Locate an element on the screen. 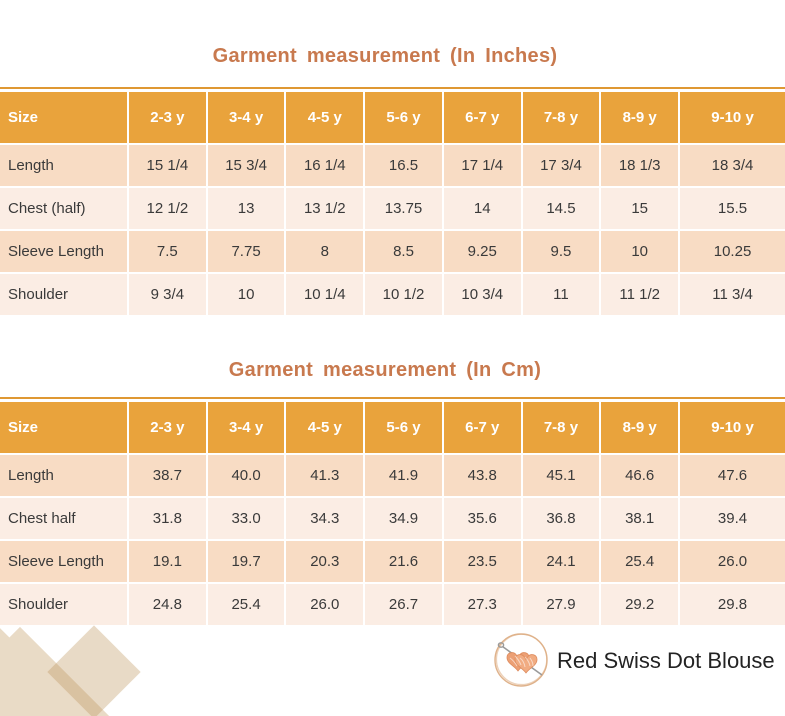 This screenshot has width=785, height=716. value-cell: 9.25 is located at coordinates (482, 251).